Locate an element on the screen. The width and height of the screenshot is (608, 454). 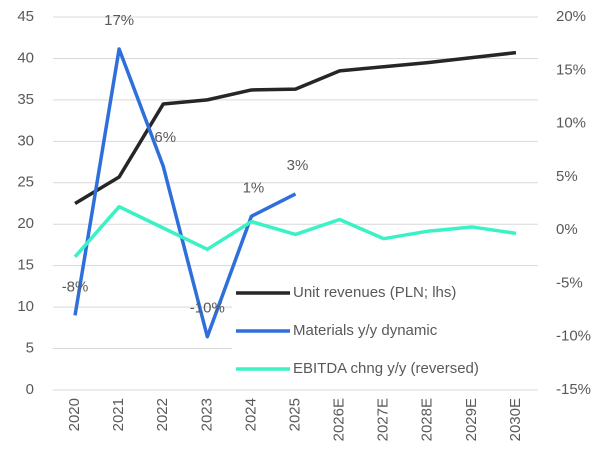
x-tick-label: 2029E is located at coordinates (471, 419).